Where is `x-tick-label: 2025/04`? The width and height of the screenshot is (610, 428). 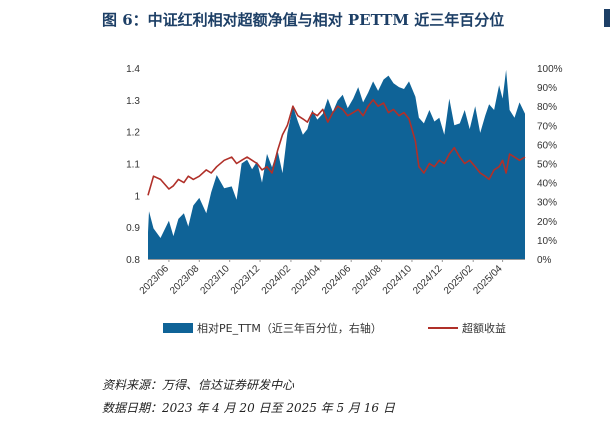 x-tick-label: 2025/04 is located at coordinates (488, 280).